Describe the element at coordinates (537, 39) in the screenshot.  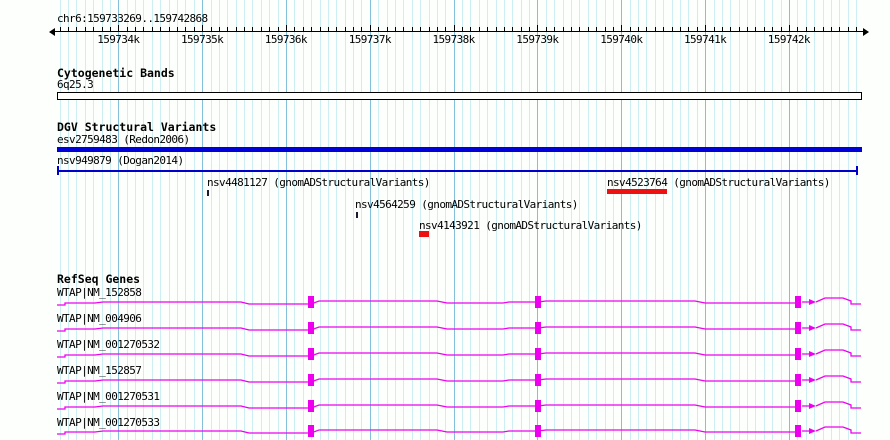
I see `ruler-tick-label: 159739k` at that location.